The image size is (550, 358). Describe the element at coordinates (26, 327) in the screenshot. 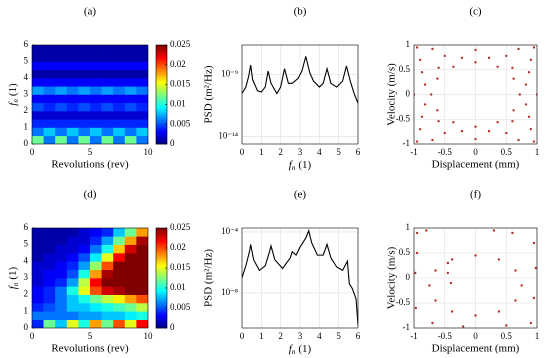

I see `y-tick-label: 0` at that location.